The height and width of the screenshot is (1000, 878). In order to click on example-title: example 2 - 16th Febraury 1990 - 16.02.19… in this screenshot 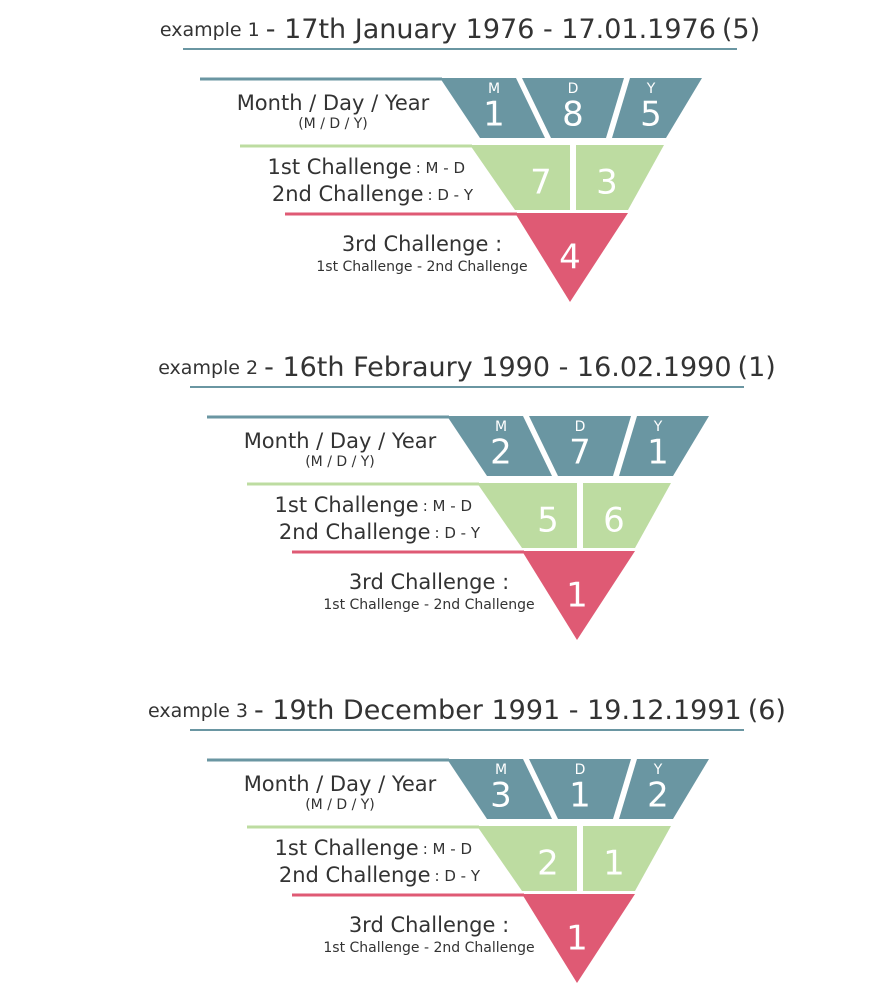, I will do `click(467, 367)`.